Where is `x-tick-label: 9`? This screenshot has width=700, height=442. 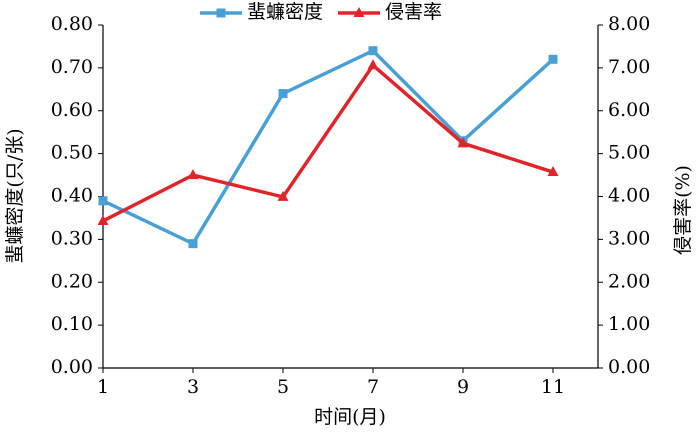 x-tick-label: 9 is located at coordinates (463, 387).